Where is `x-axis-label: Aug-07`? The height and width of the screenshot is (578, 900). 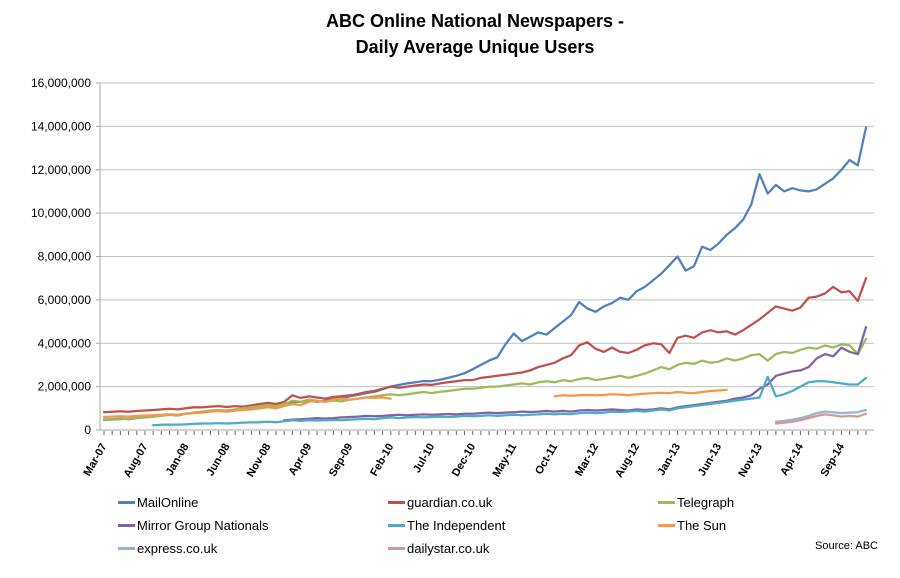
x-axis-label: Aug-07 is located at coordinates (136, 461).